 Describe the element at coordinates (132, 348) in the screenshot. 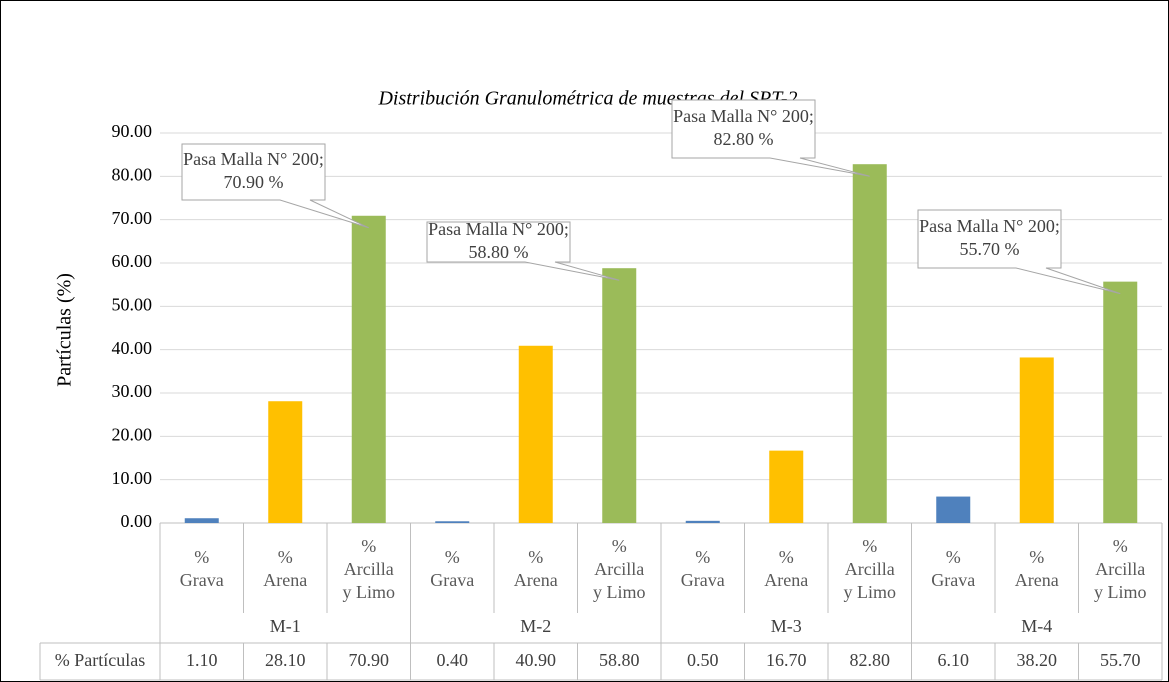

I see `y-tick-label: 40.00` at that location.